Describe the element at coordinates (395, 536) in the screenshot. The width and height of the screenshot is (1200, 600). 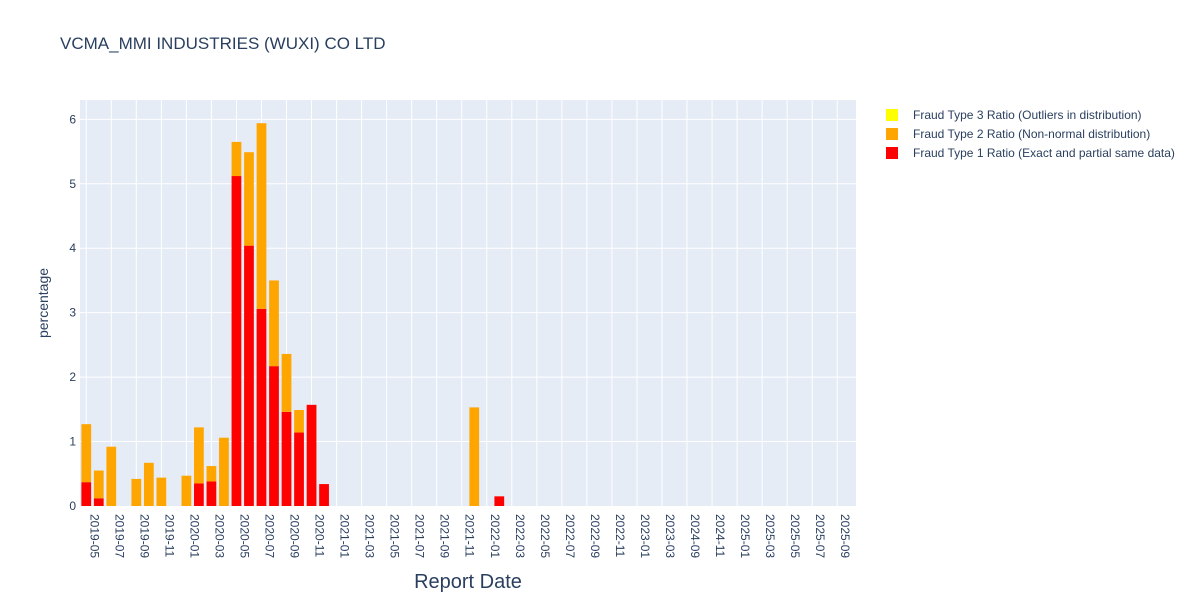
I see `x-tick-label: 2021-05` at that location.